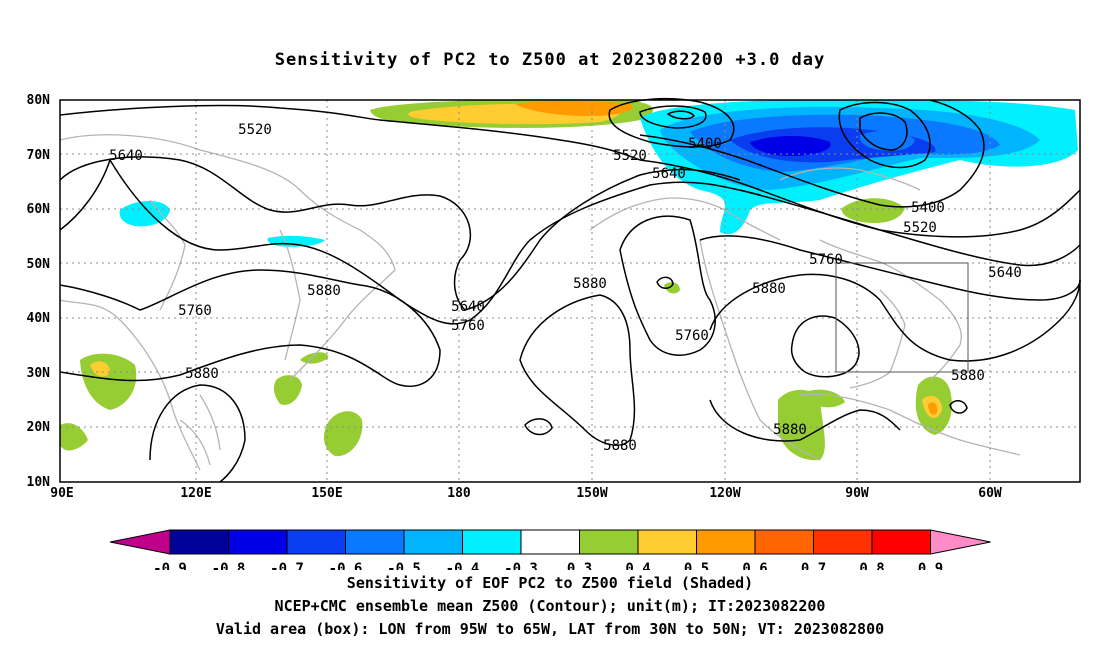 This screenshot has height=650, width=1100. I want to click on lon-label: 60W, so click(990, 493).